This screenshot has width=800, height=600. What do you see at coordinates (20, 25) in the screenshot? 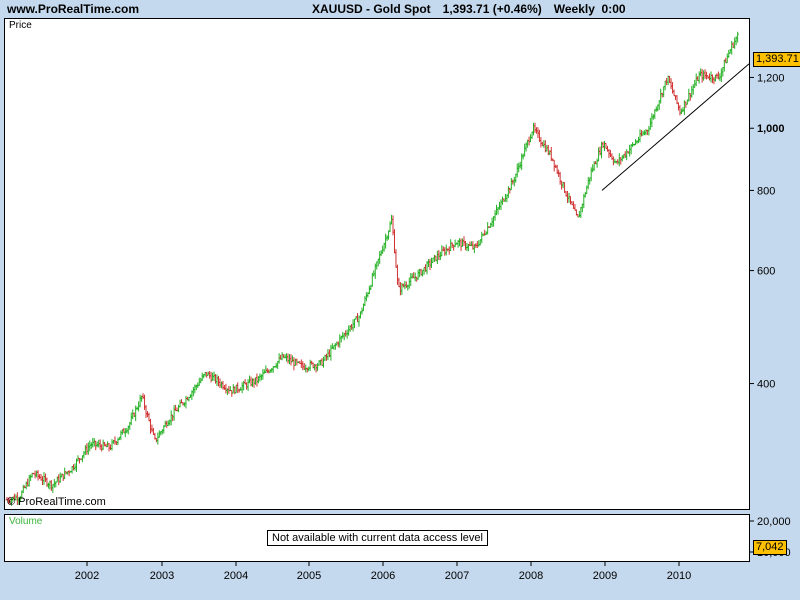
I see `price-panel-label: Price` at bounding box center [20, 25].